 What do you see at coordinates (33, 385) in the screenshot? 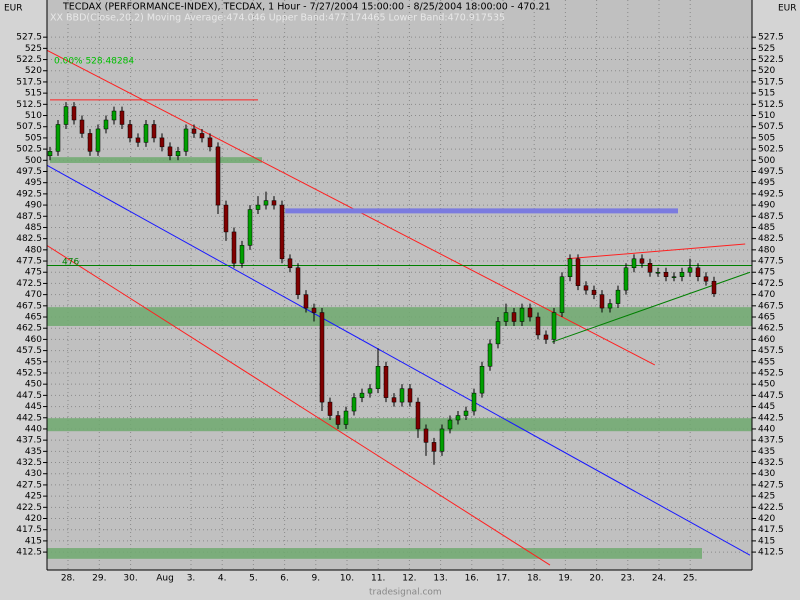
I see `y-tick-label: 450` at bounding box center [33, 385].